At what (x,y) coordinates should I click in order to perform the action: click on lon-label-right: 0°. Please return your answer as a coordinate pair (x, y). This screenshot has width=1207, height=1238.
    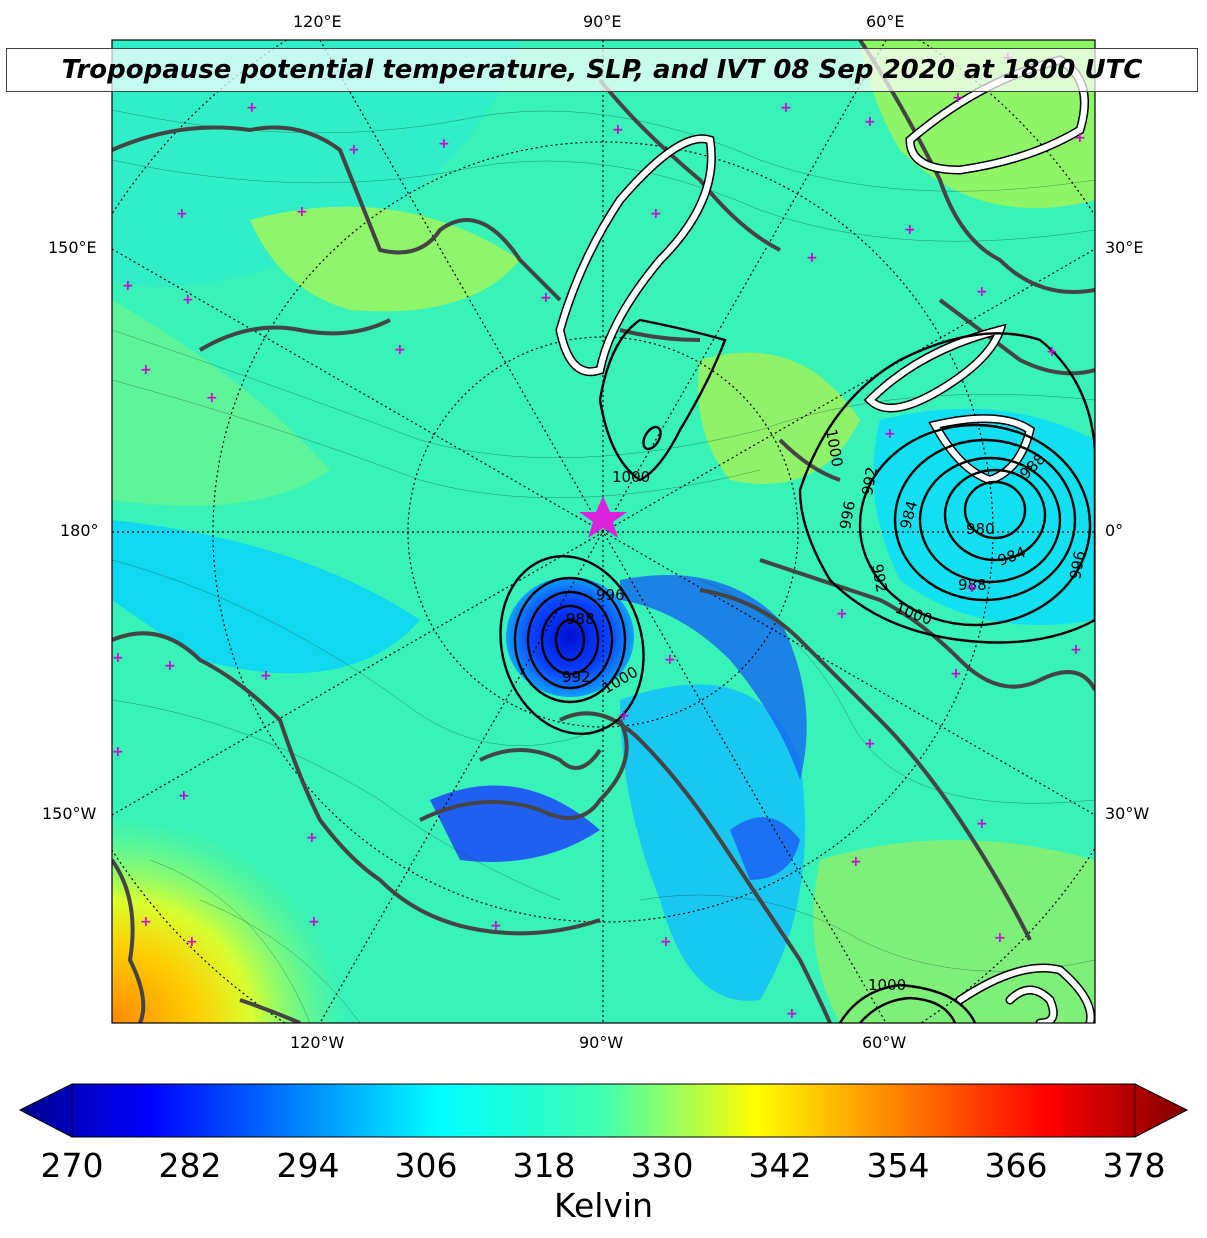
    Looking at the image, I should click on (1114, 530).